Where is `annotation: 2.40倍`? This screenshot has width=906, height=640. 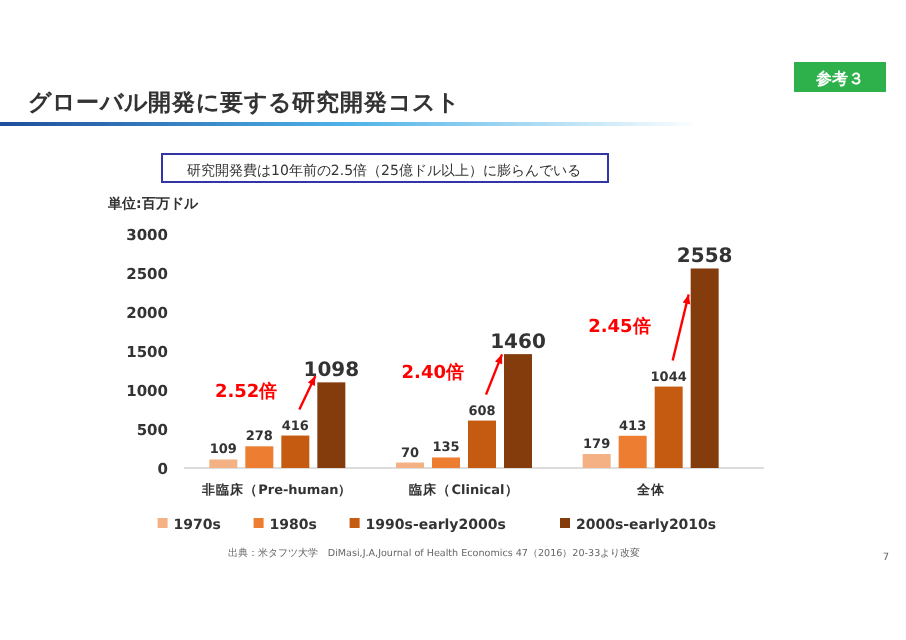 annotation: 2.40倍 is located at coordinates (432, 373).